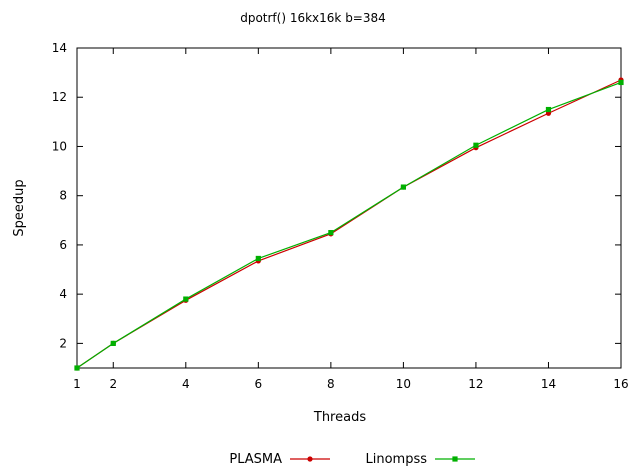 The width and height of the screenshot is (629, 470). What do you see at coordinates (403, 384) in the screenshot?
I see `x-tick-label: 10` at bounding box center [403, 384].